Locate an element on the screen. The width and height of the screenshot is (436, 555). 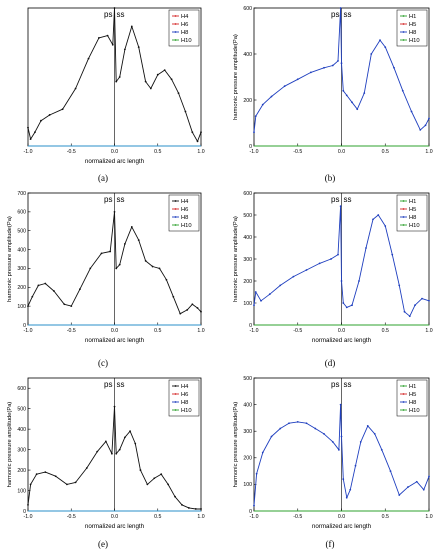
x-tick-label: -0.5 is located at coordinates (71, 331).